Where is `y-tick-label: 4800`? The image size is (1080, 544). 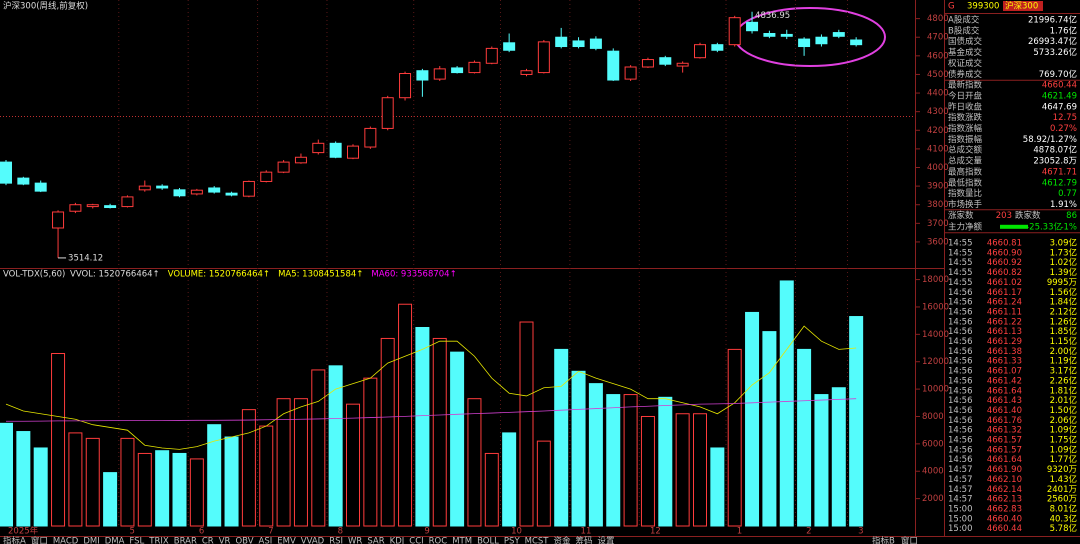 y-tick-label: 4800 is located at coordinates (938, 19).